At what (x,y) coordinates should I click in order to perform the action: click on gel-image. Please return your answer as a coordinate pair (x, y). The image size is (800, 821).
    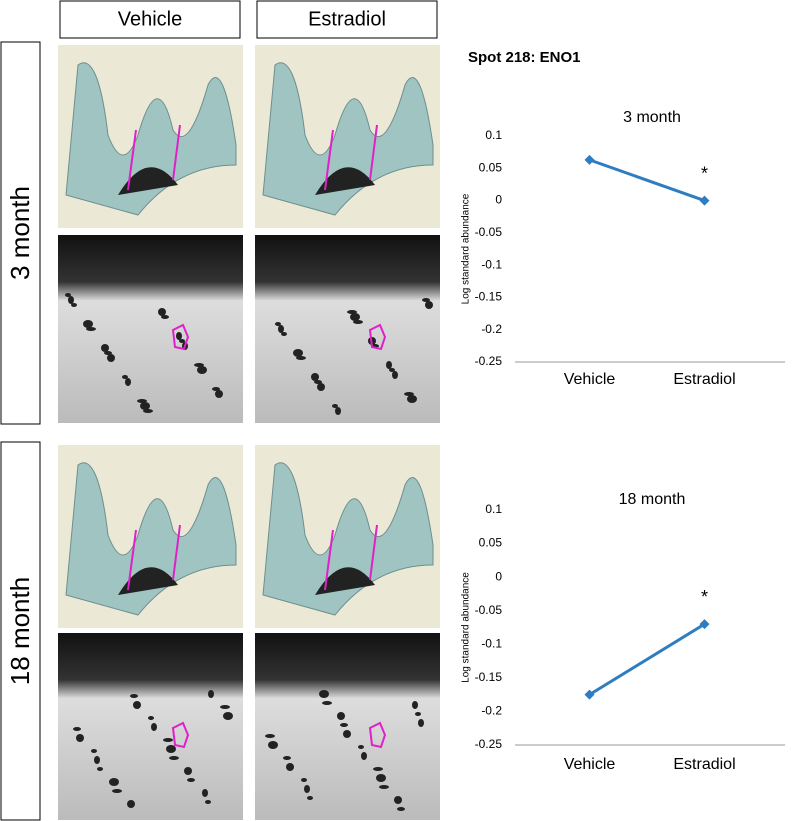
    Looking at the image, I should click on (347, 329).